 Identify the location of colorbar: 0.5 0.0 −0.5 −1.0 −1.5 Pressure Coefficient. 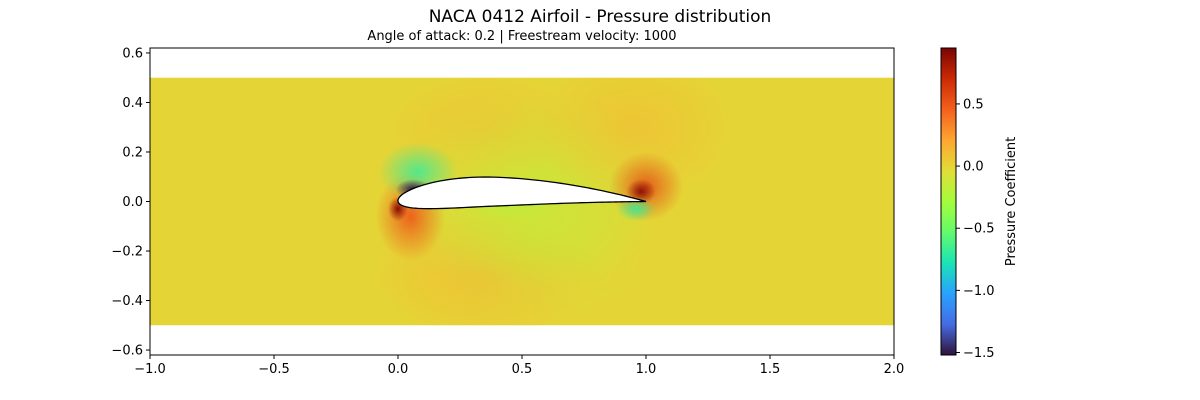
(979, 204).